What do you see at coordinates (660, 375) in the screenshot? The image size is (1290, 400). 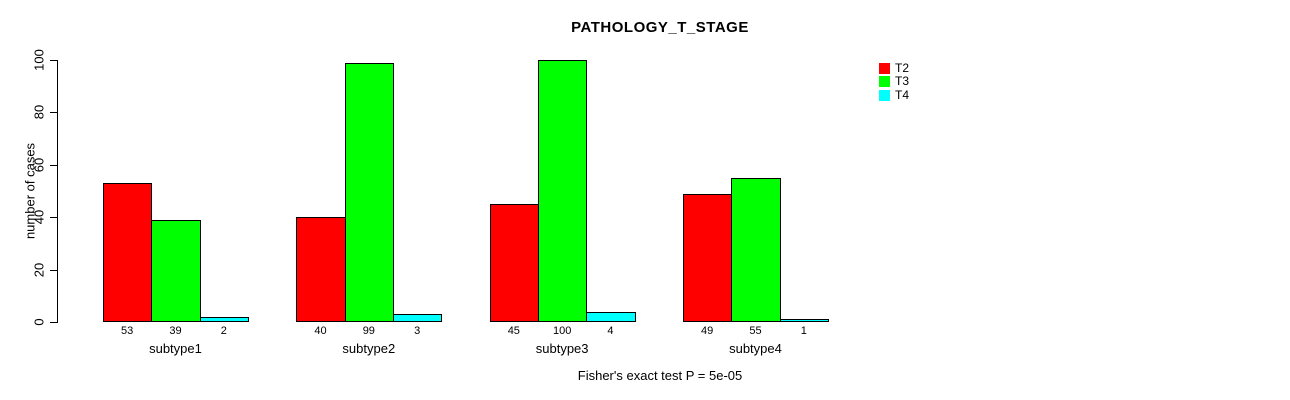 I see `annotation-fisher-test: Fisher's exact test P = 5e-05` at bounding box center [660, 375].